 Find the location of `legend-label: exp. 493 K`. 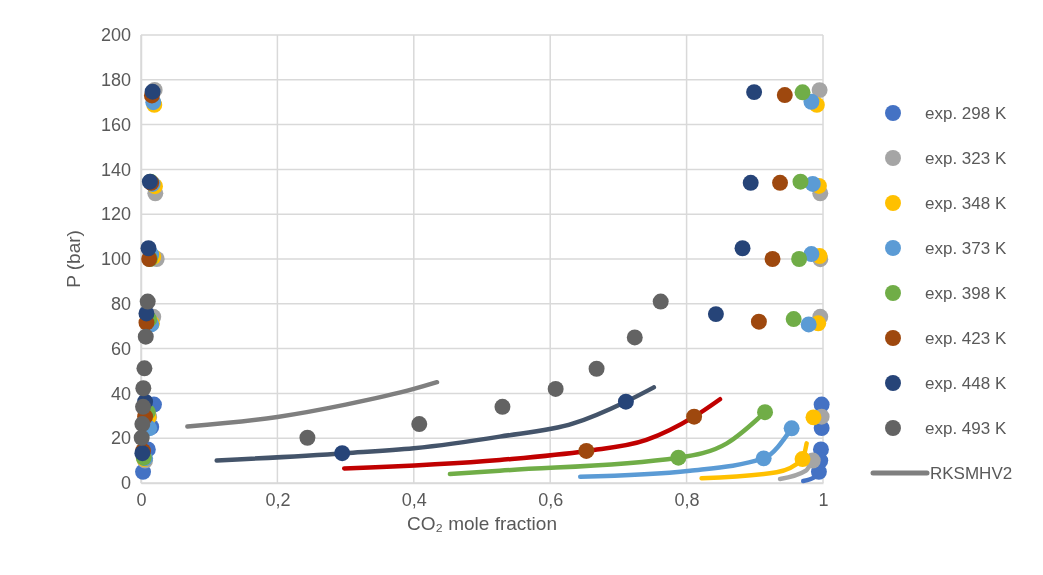

legend-label: exp. 493 K is located at coordinates (966, 428).